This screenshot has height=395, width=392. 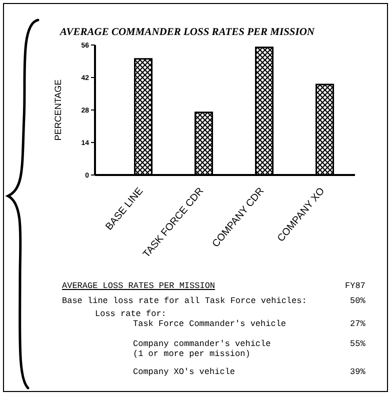 I want to click on text: 39%, so click(x=358, y=372).